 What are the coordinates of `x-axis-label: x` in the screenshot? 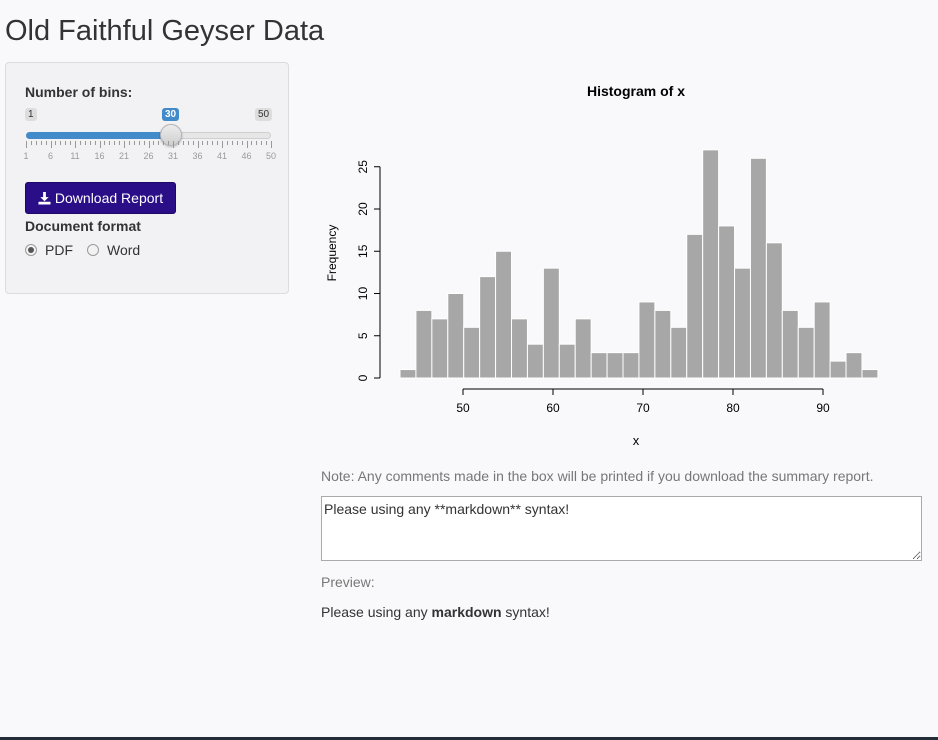 It's located at (636, 440).